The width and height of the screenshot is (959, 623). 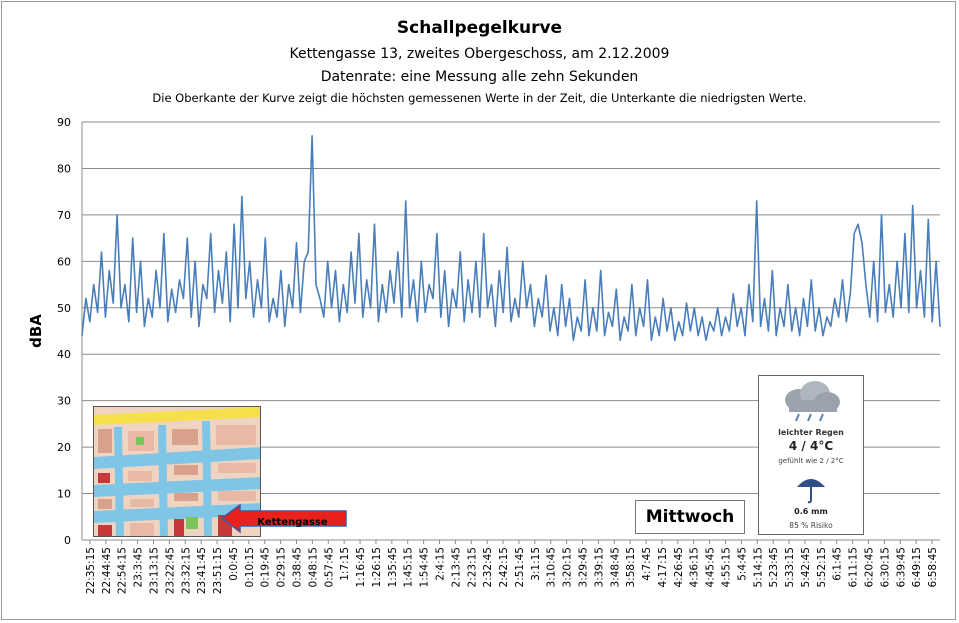 What do you see at coordinates (64, 354) in the screenshot?
I see `y-tick-label: 40` at bounding box center [64, 354].